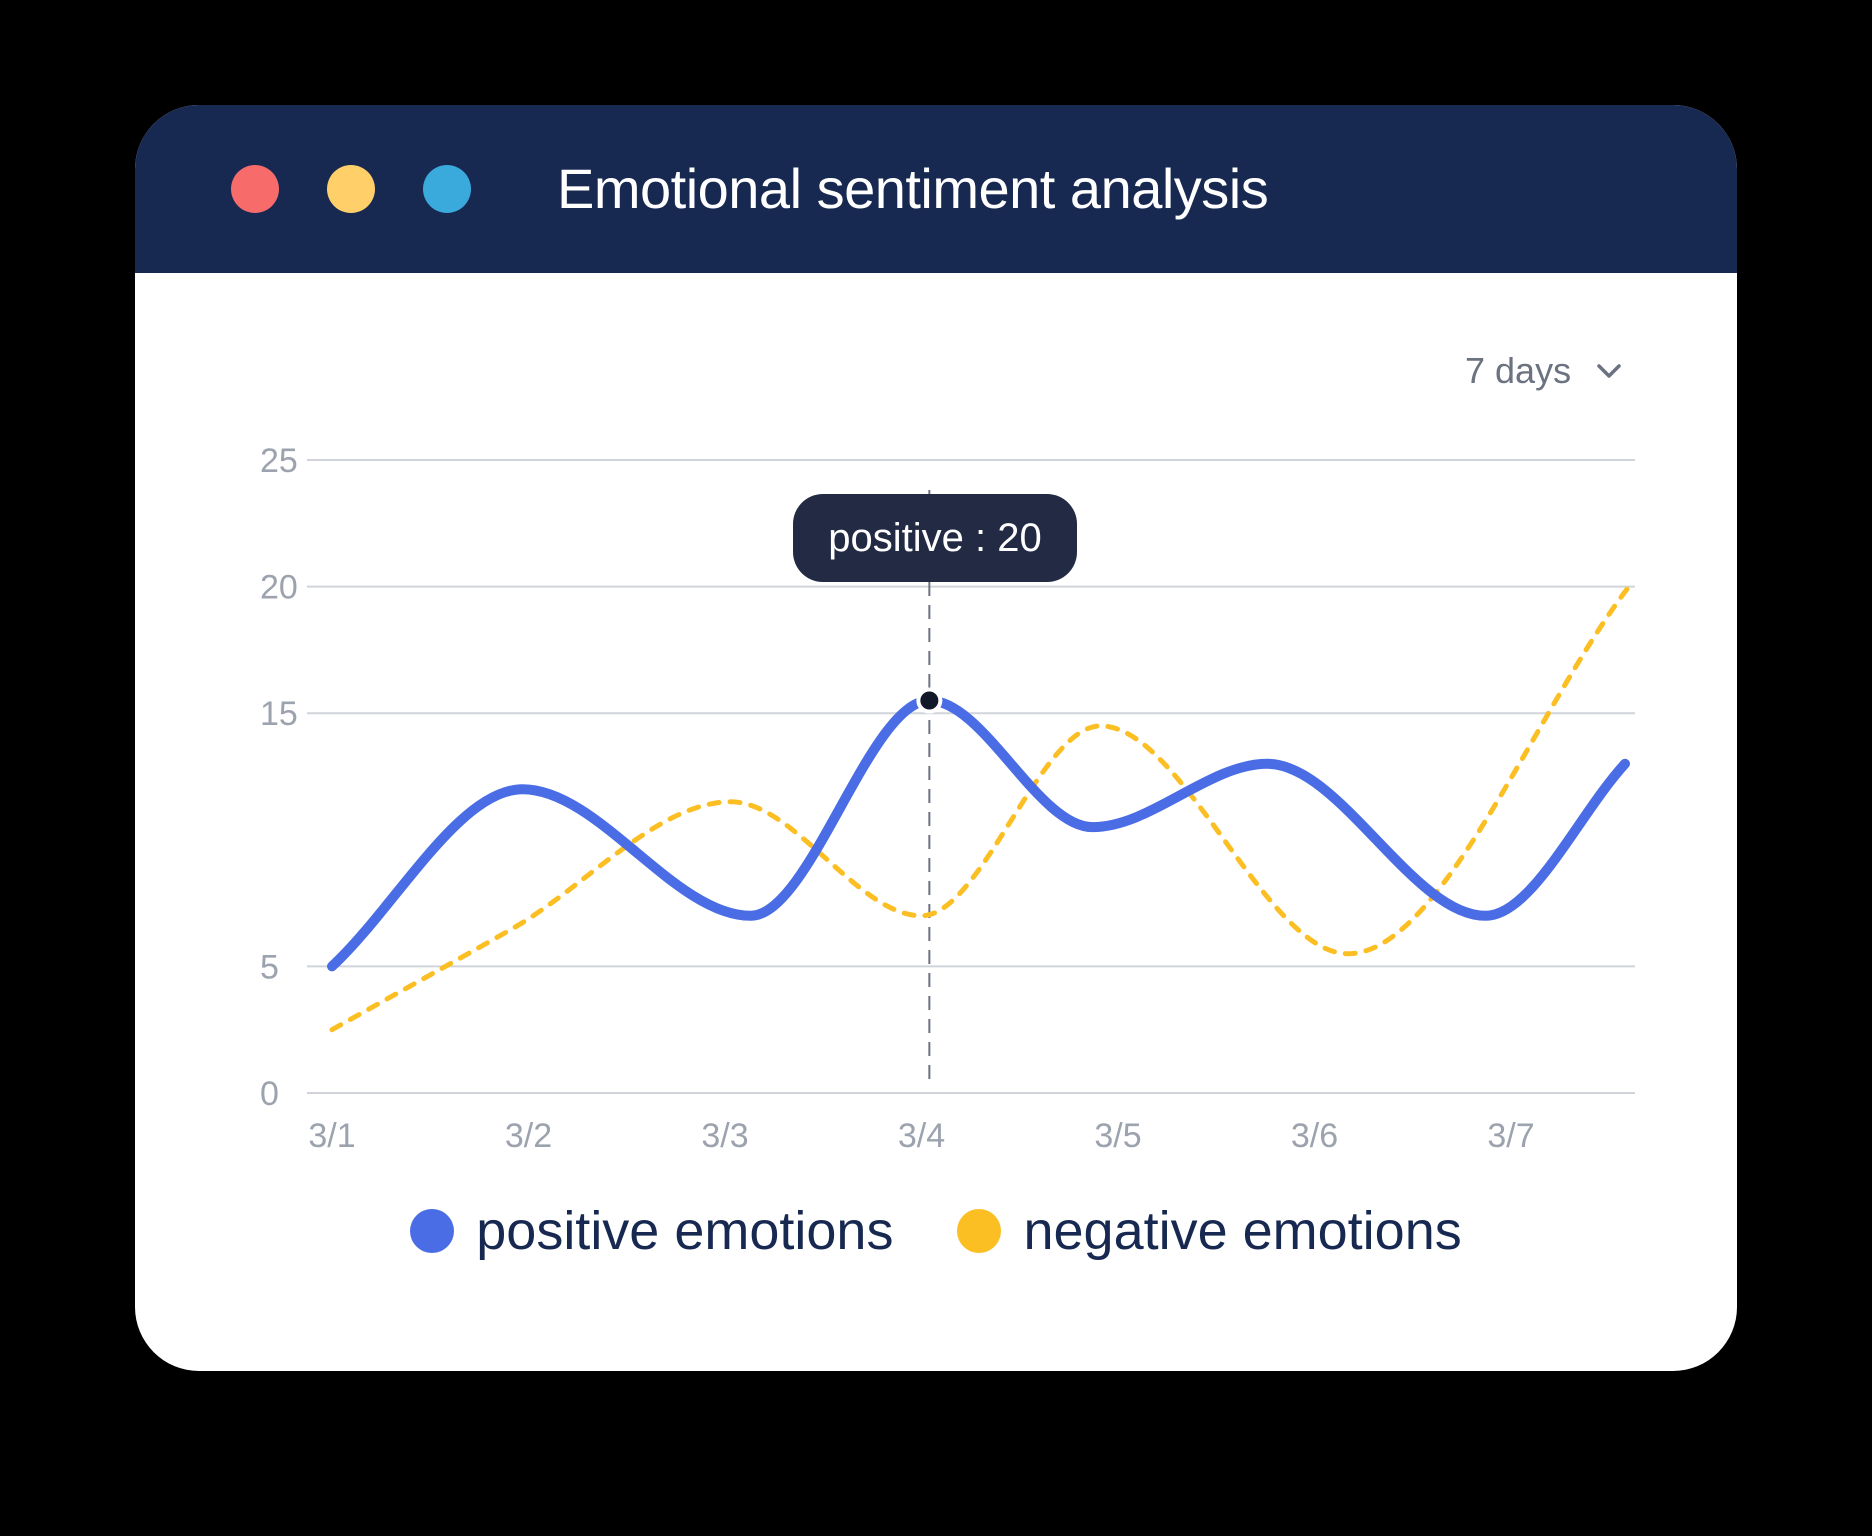 This screenshot has width=1872, height=1536. What do you see at coordinates (351, 189) in the screenshot?
I see `minimize-window-button` at bounding box center [351, 189].